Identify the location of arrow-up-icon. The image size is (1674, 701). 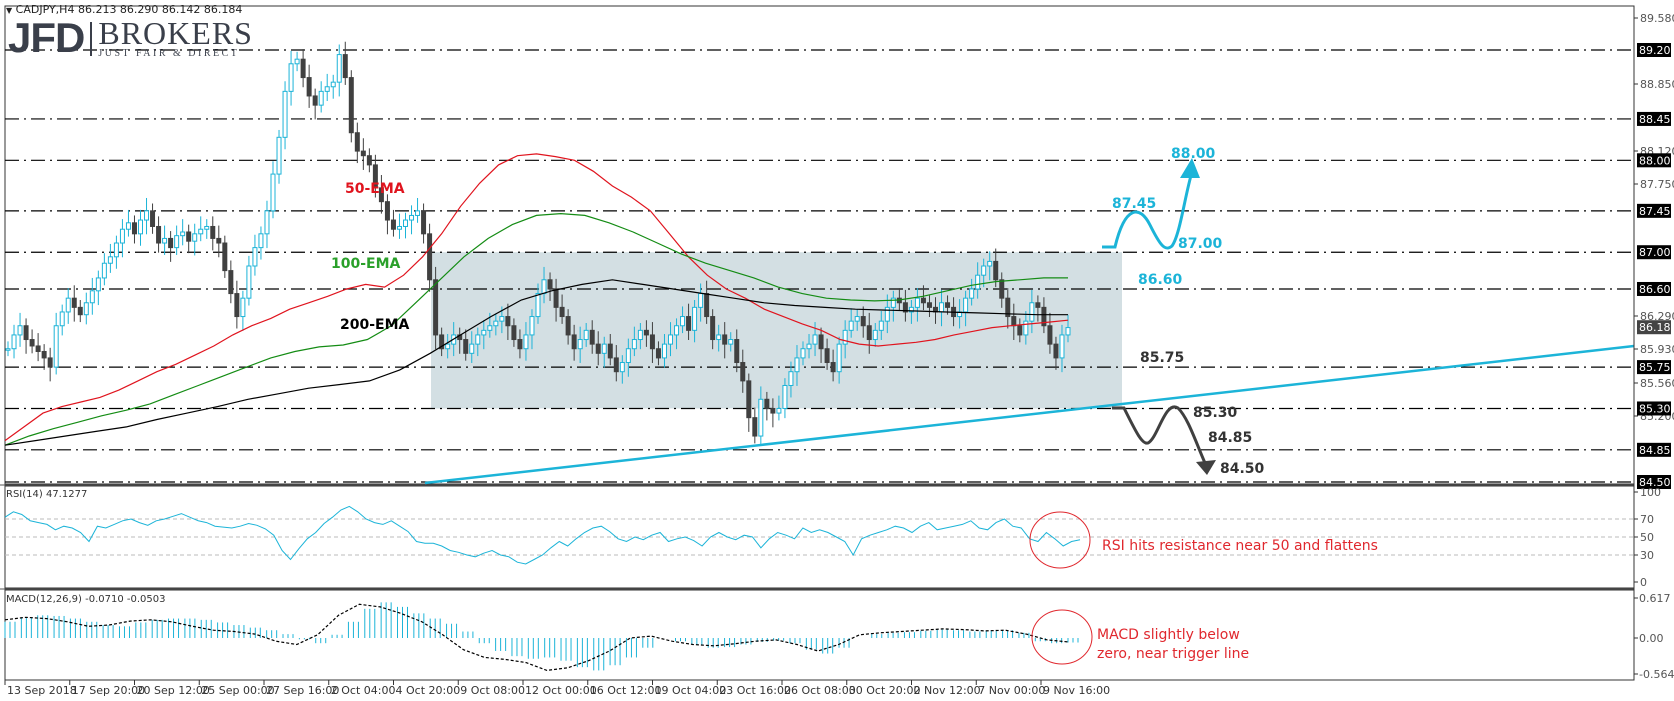
(1190, 168).